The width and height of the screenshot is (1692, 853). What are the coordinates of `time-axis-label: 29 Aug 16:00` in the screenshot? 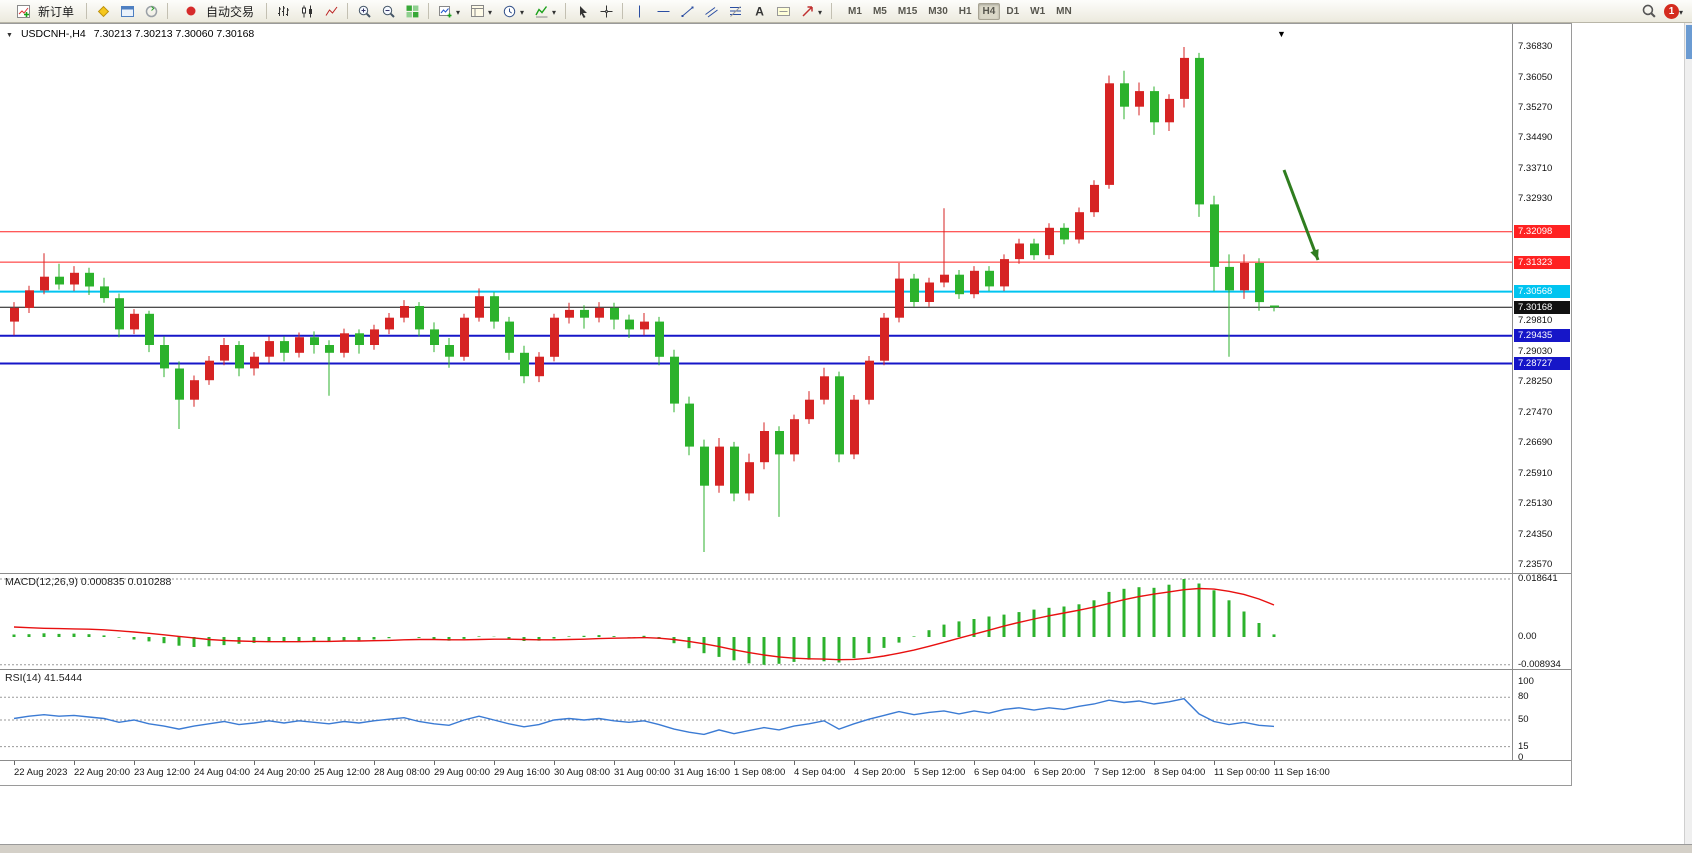 It's located at (522, 772).